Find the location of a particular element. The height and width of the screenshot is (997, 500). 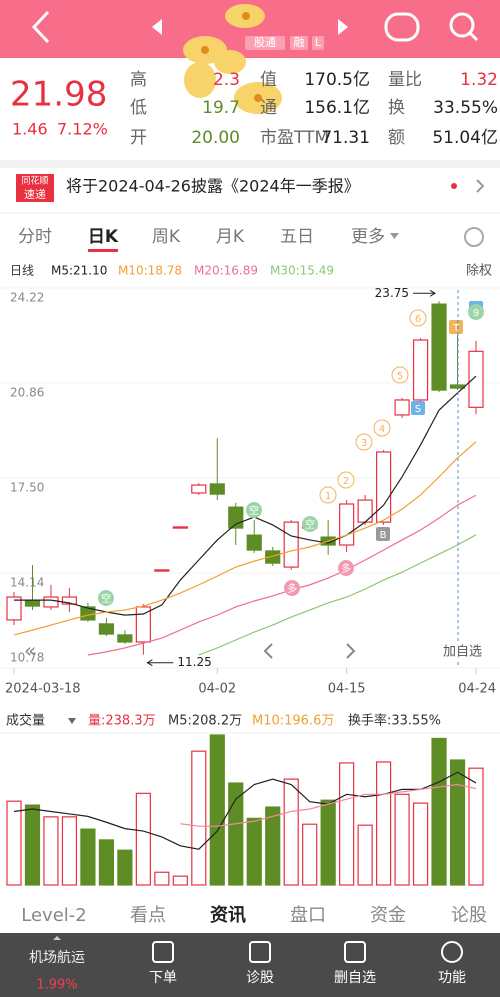

notice-arrow is located at coordinates (480, 186).